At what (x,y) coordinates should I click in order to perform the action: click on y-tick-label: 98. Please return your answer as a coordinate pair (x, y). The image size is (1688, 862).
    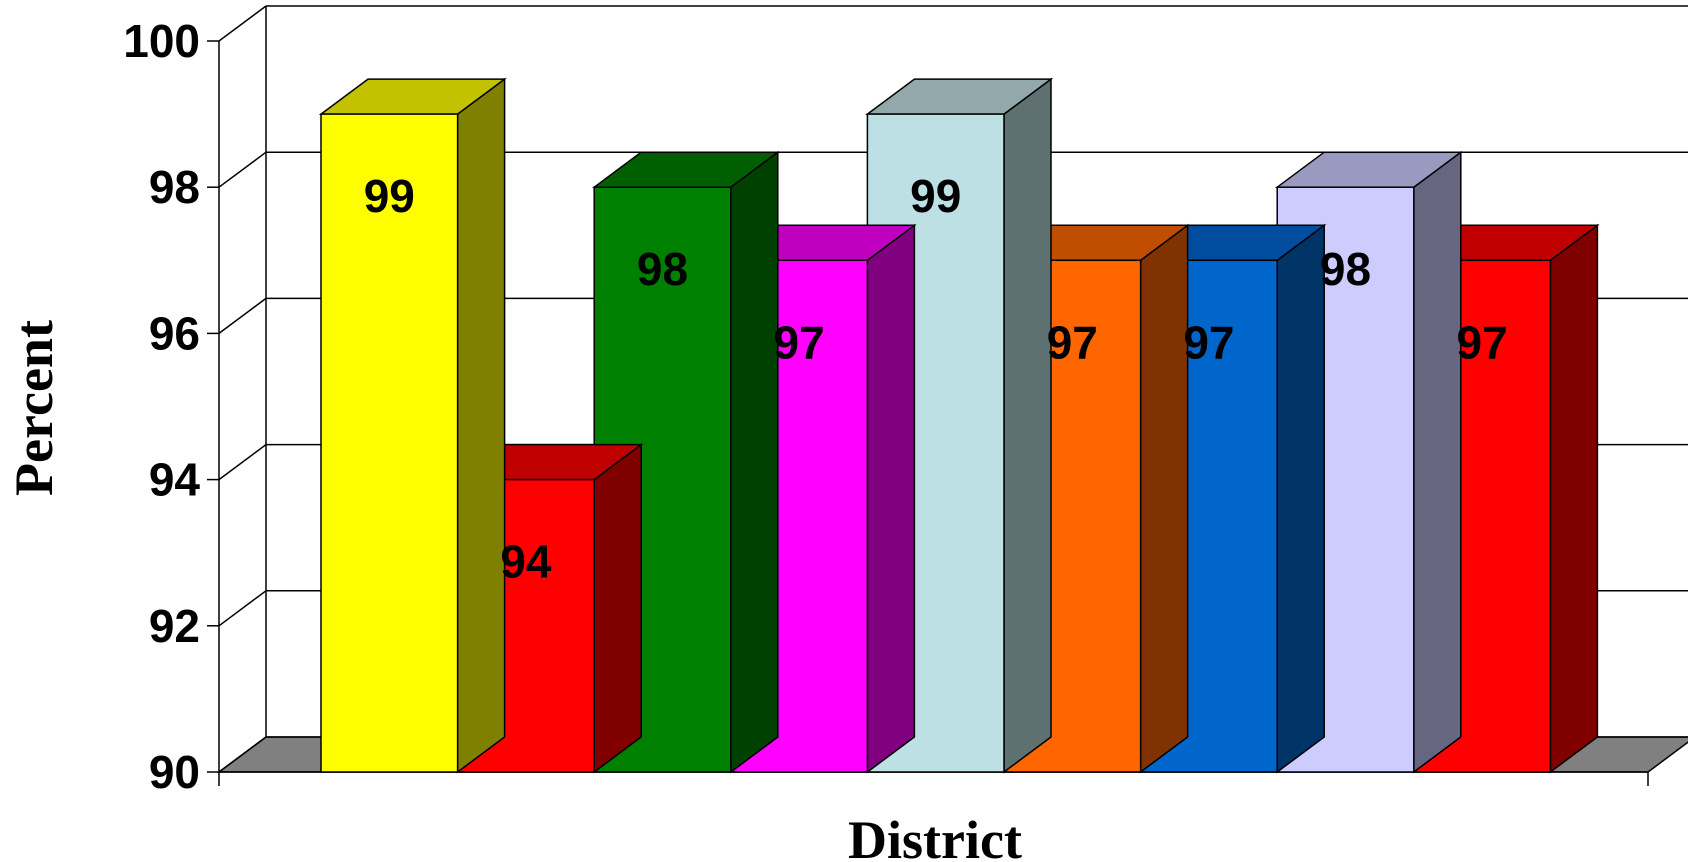
    Looking at the image, I should click on (174, 187).